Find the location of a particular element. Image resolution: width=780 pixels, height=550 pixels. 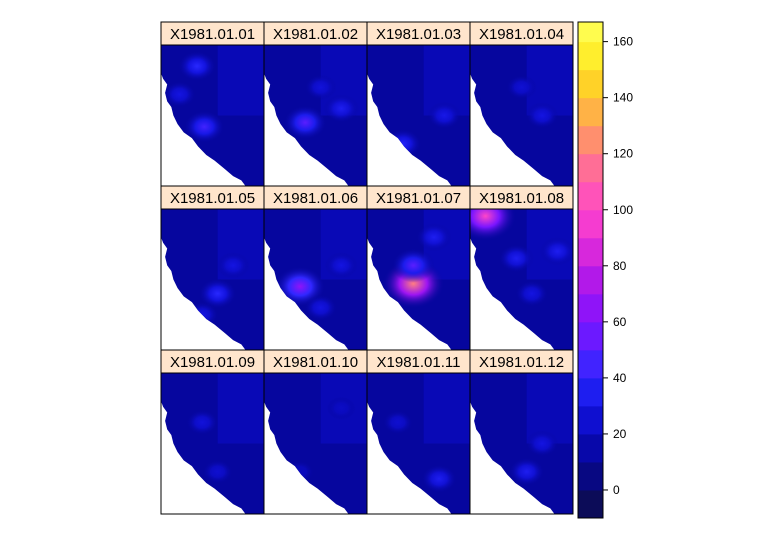

colorbar-tick-label: 0 is located at coordinates (616, 490).